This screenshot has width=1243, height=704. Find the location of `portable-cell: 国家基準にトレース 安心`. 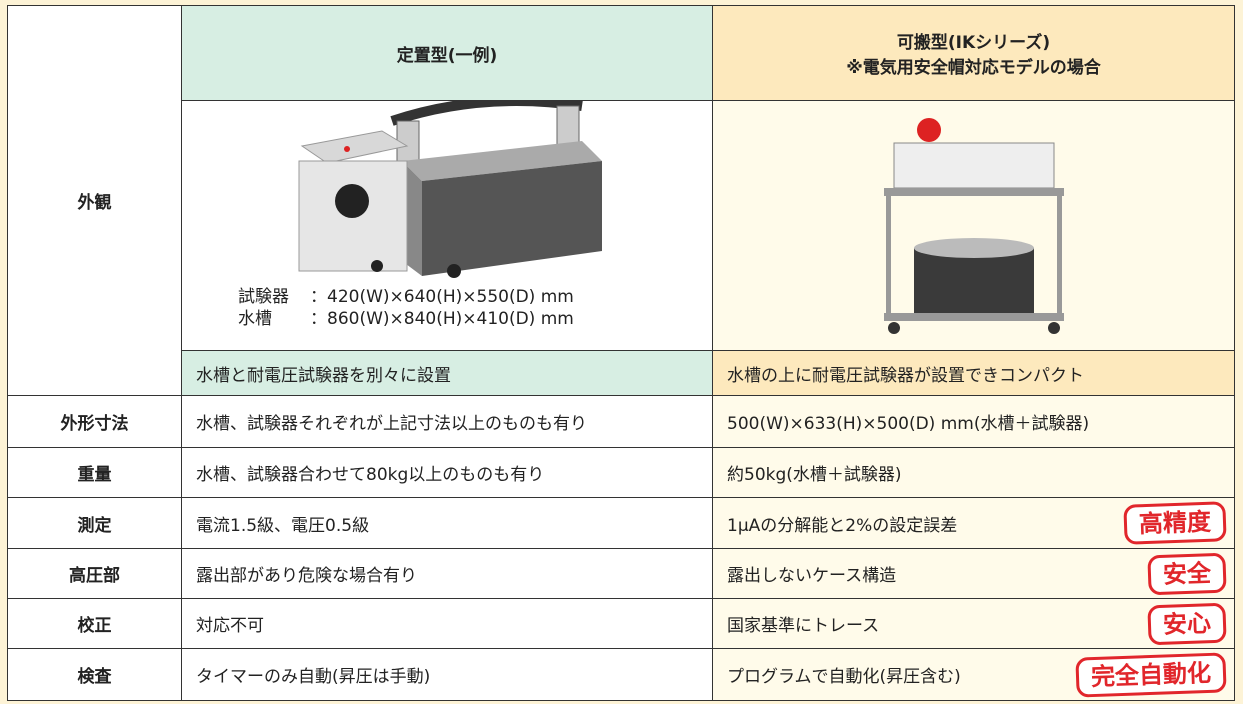

portable-cell: 国家基準にトレース 安心 is located at coordinates (973, 623).